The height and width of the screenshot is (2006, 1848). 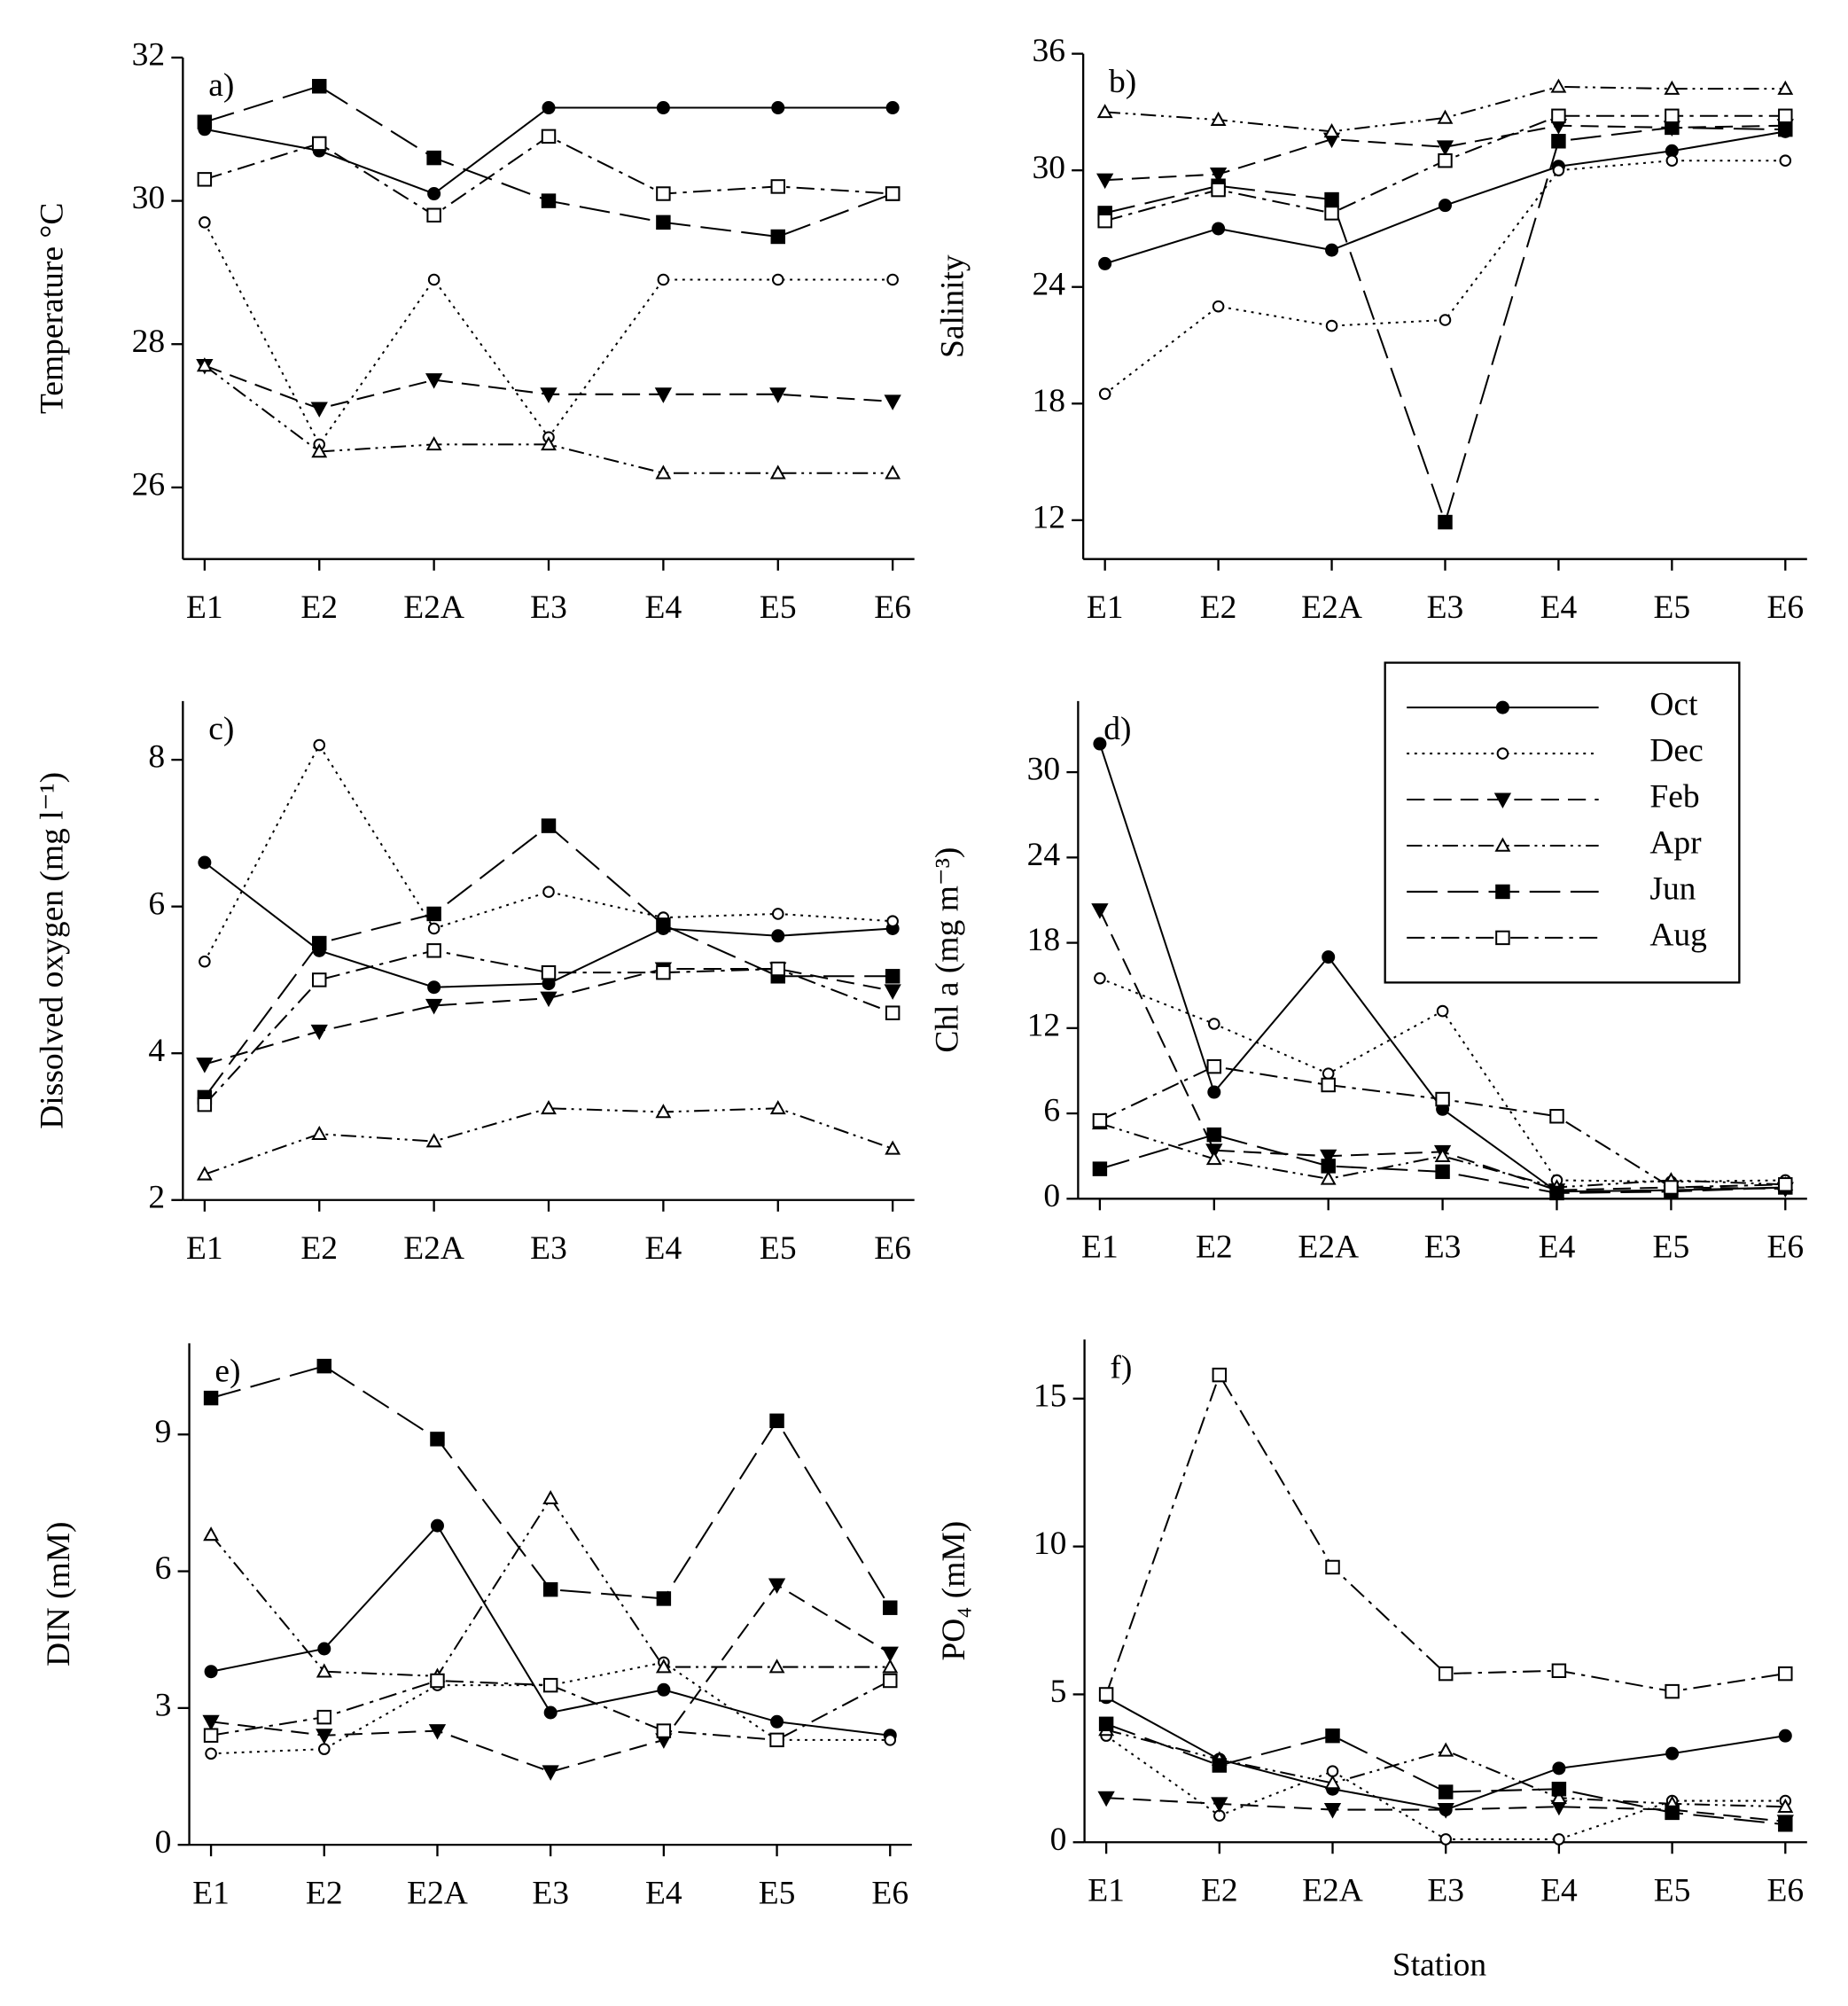 I want to click on y-tick-label: 30, so click(x=148, y=198).